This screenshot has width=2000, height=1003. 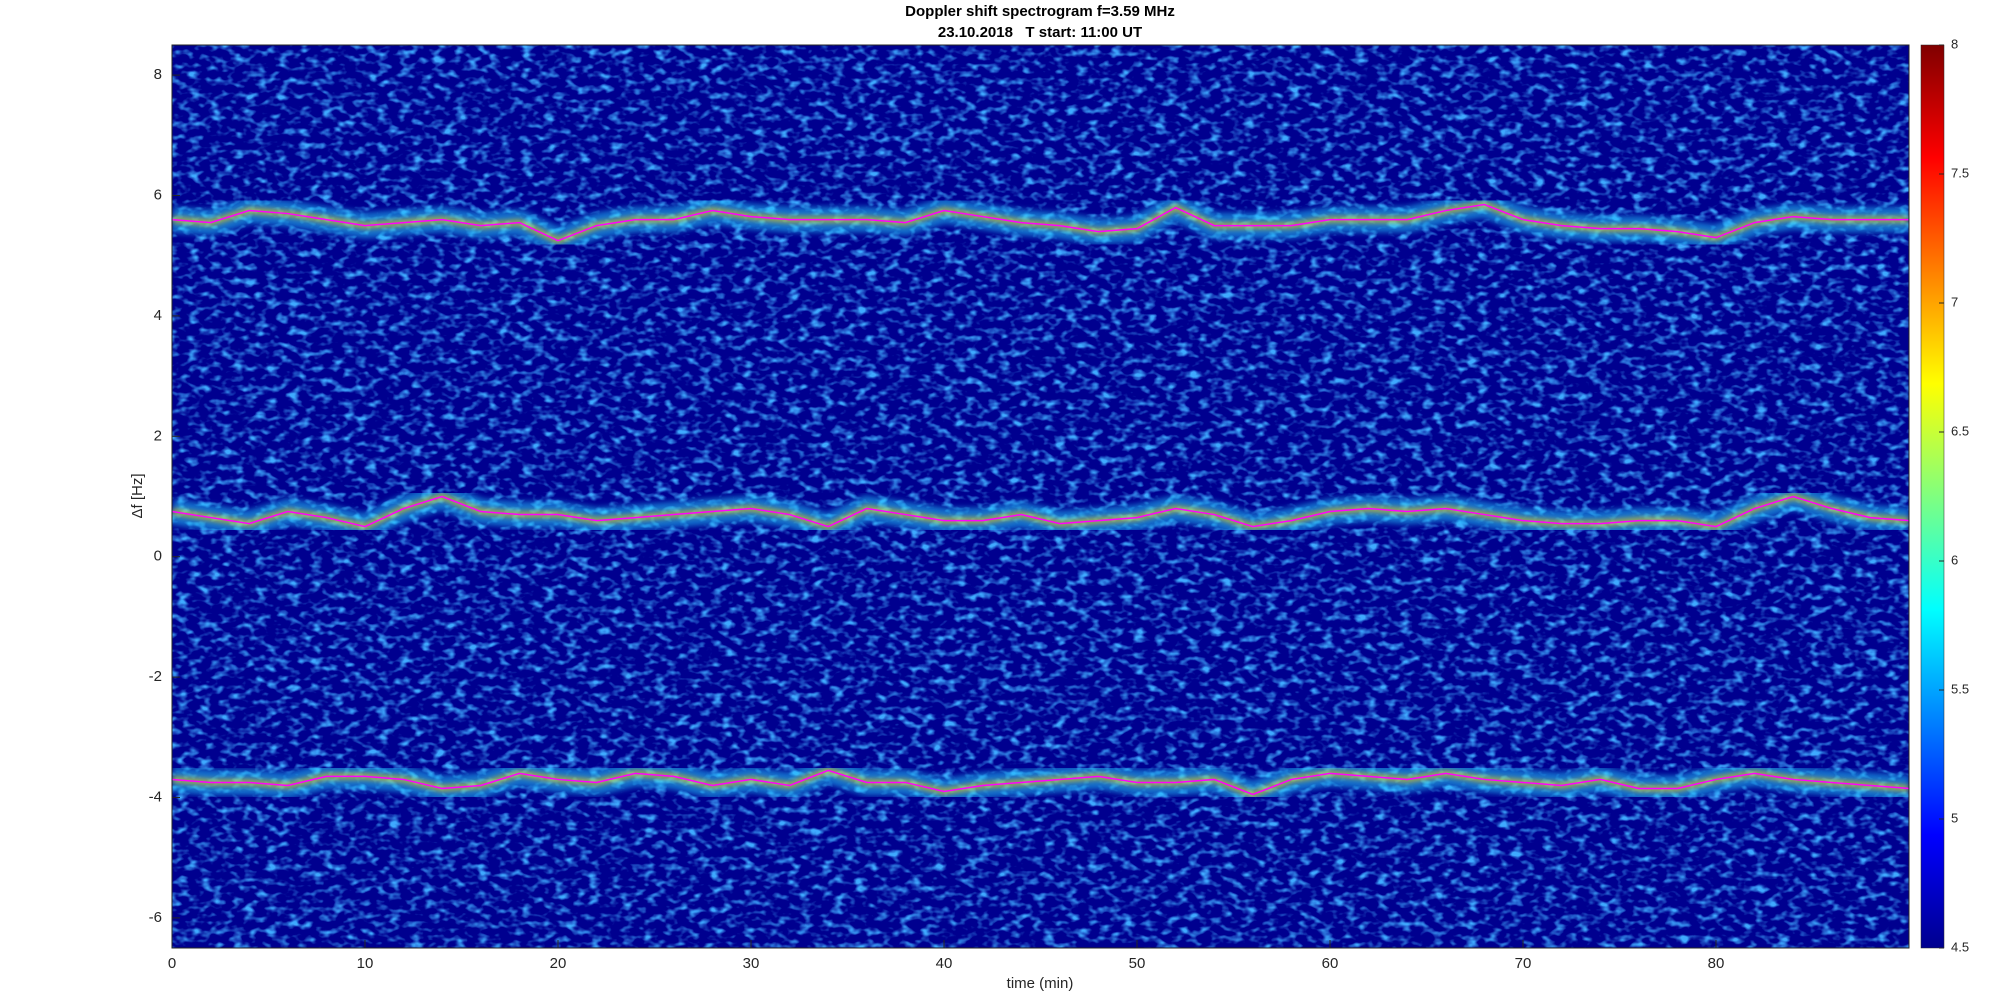 What do you see at coordinates (1040, 32) in the screenshot?
I see `chart-subtitle: 23.10.2018 T start: 11:00 UT` at bounding box center [1040, 32].